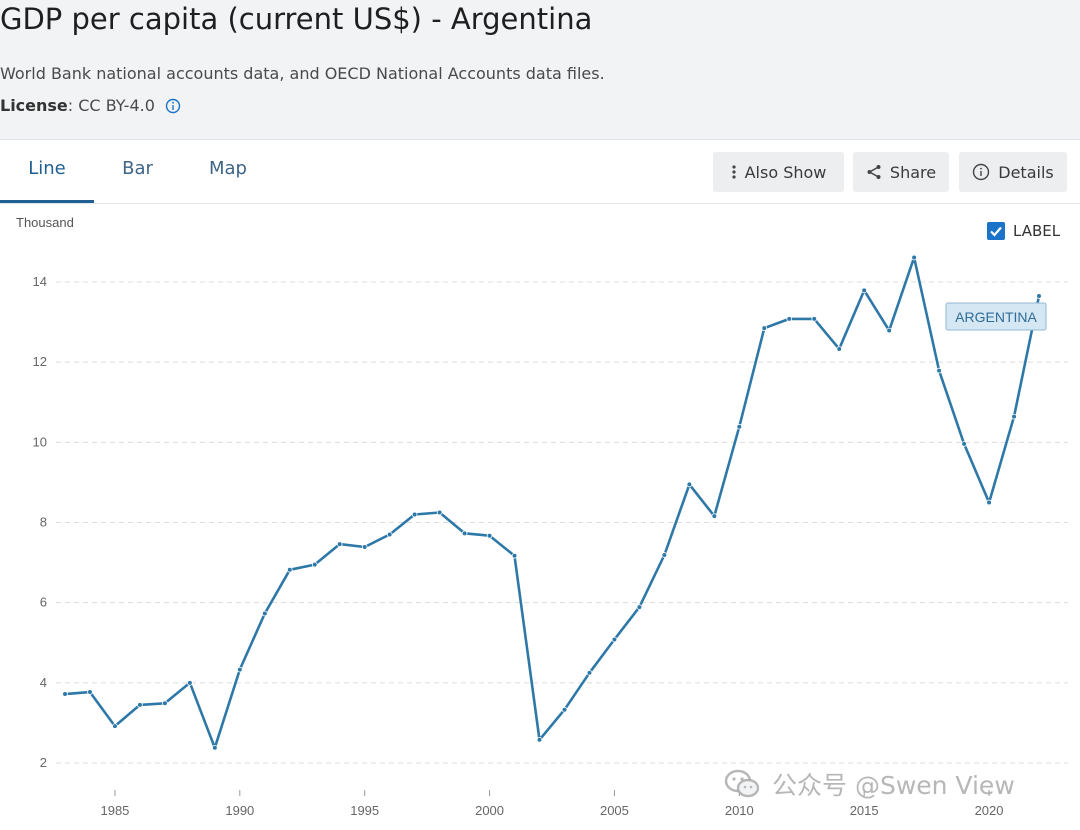  I want to click on tab-bar: Bar, so click(137, 168).